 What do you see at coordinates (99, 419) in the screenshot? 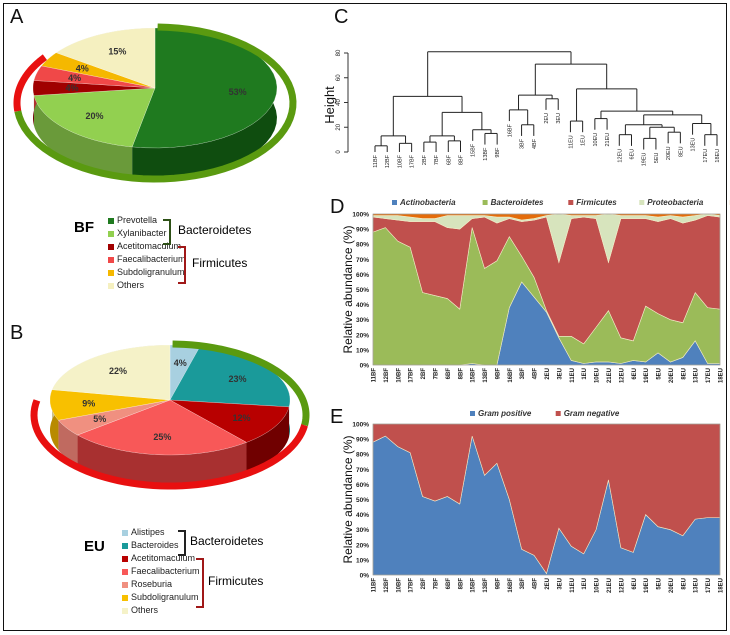
I see `pie-b-slice-label: 5%` at bounding box center [99, 419].